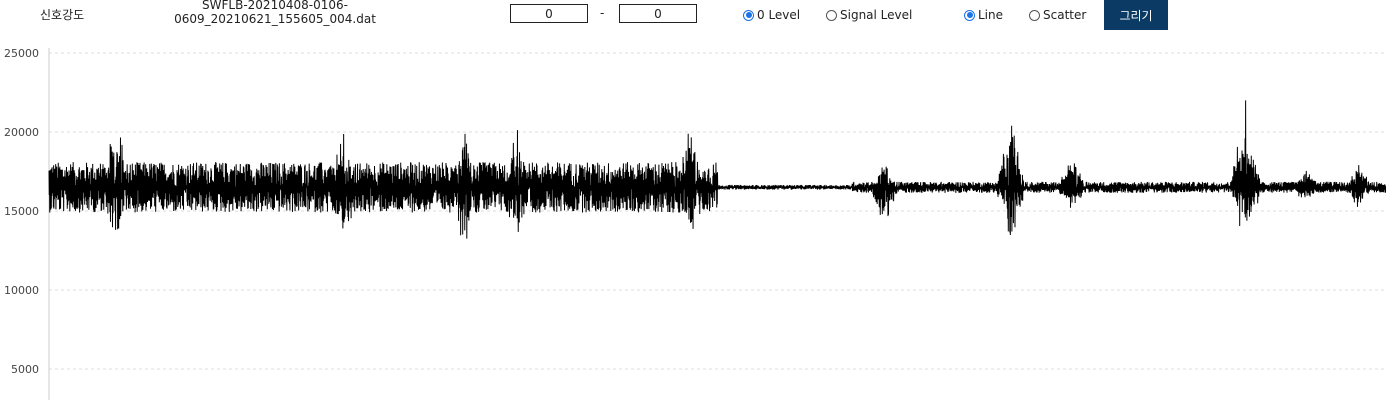 Image resolution: width=1386 pixels, height=400 pixels. I want to click on y-axis-ticks: 25000 20000 15000 10000 5000, so click(21, 211).